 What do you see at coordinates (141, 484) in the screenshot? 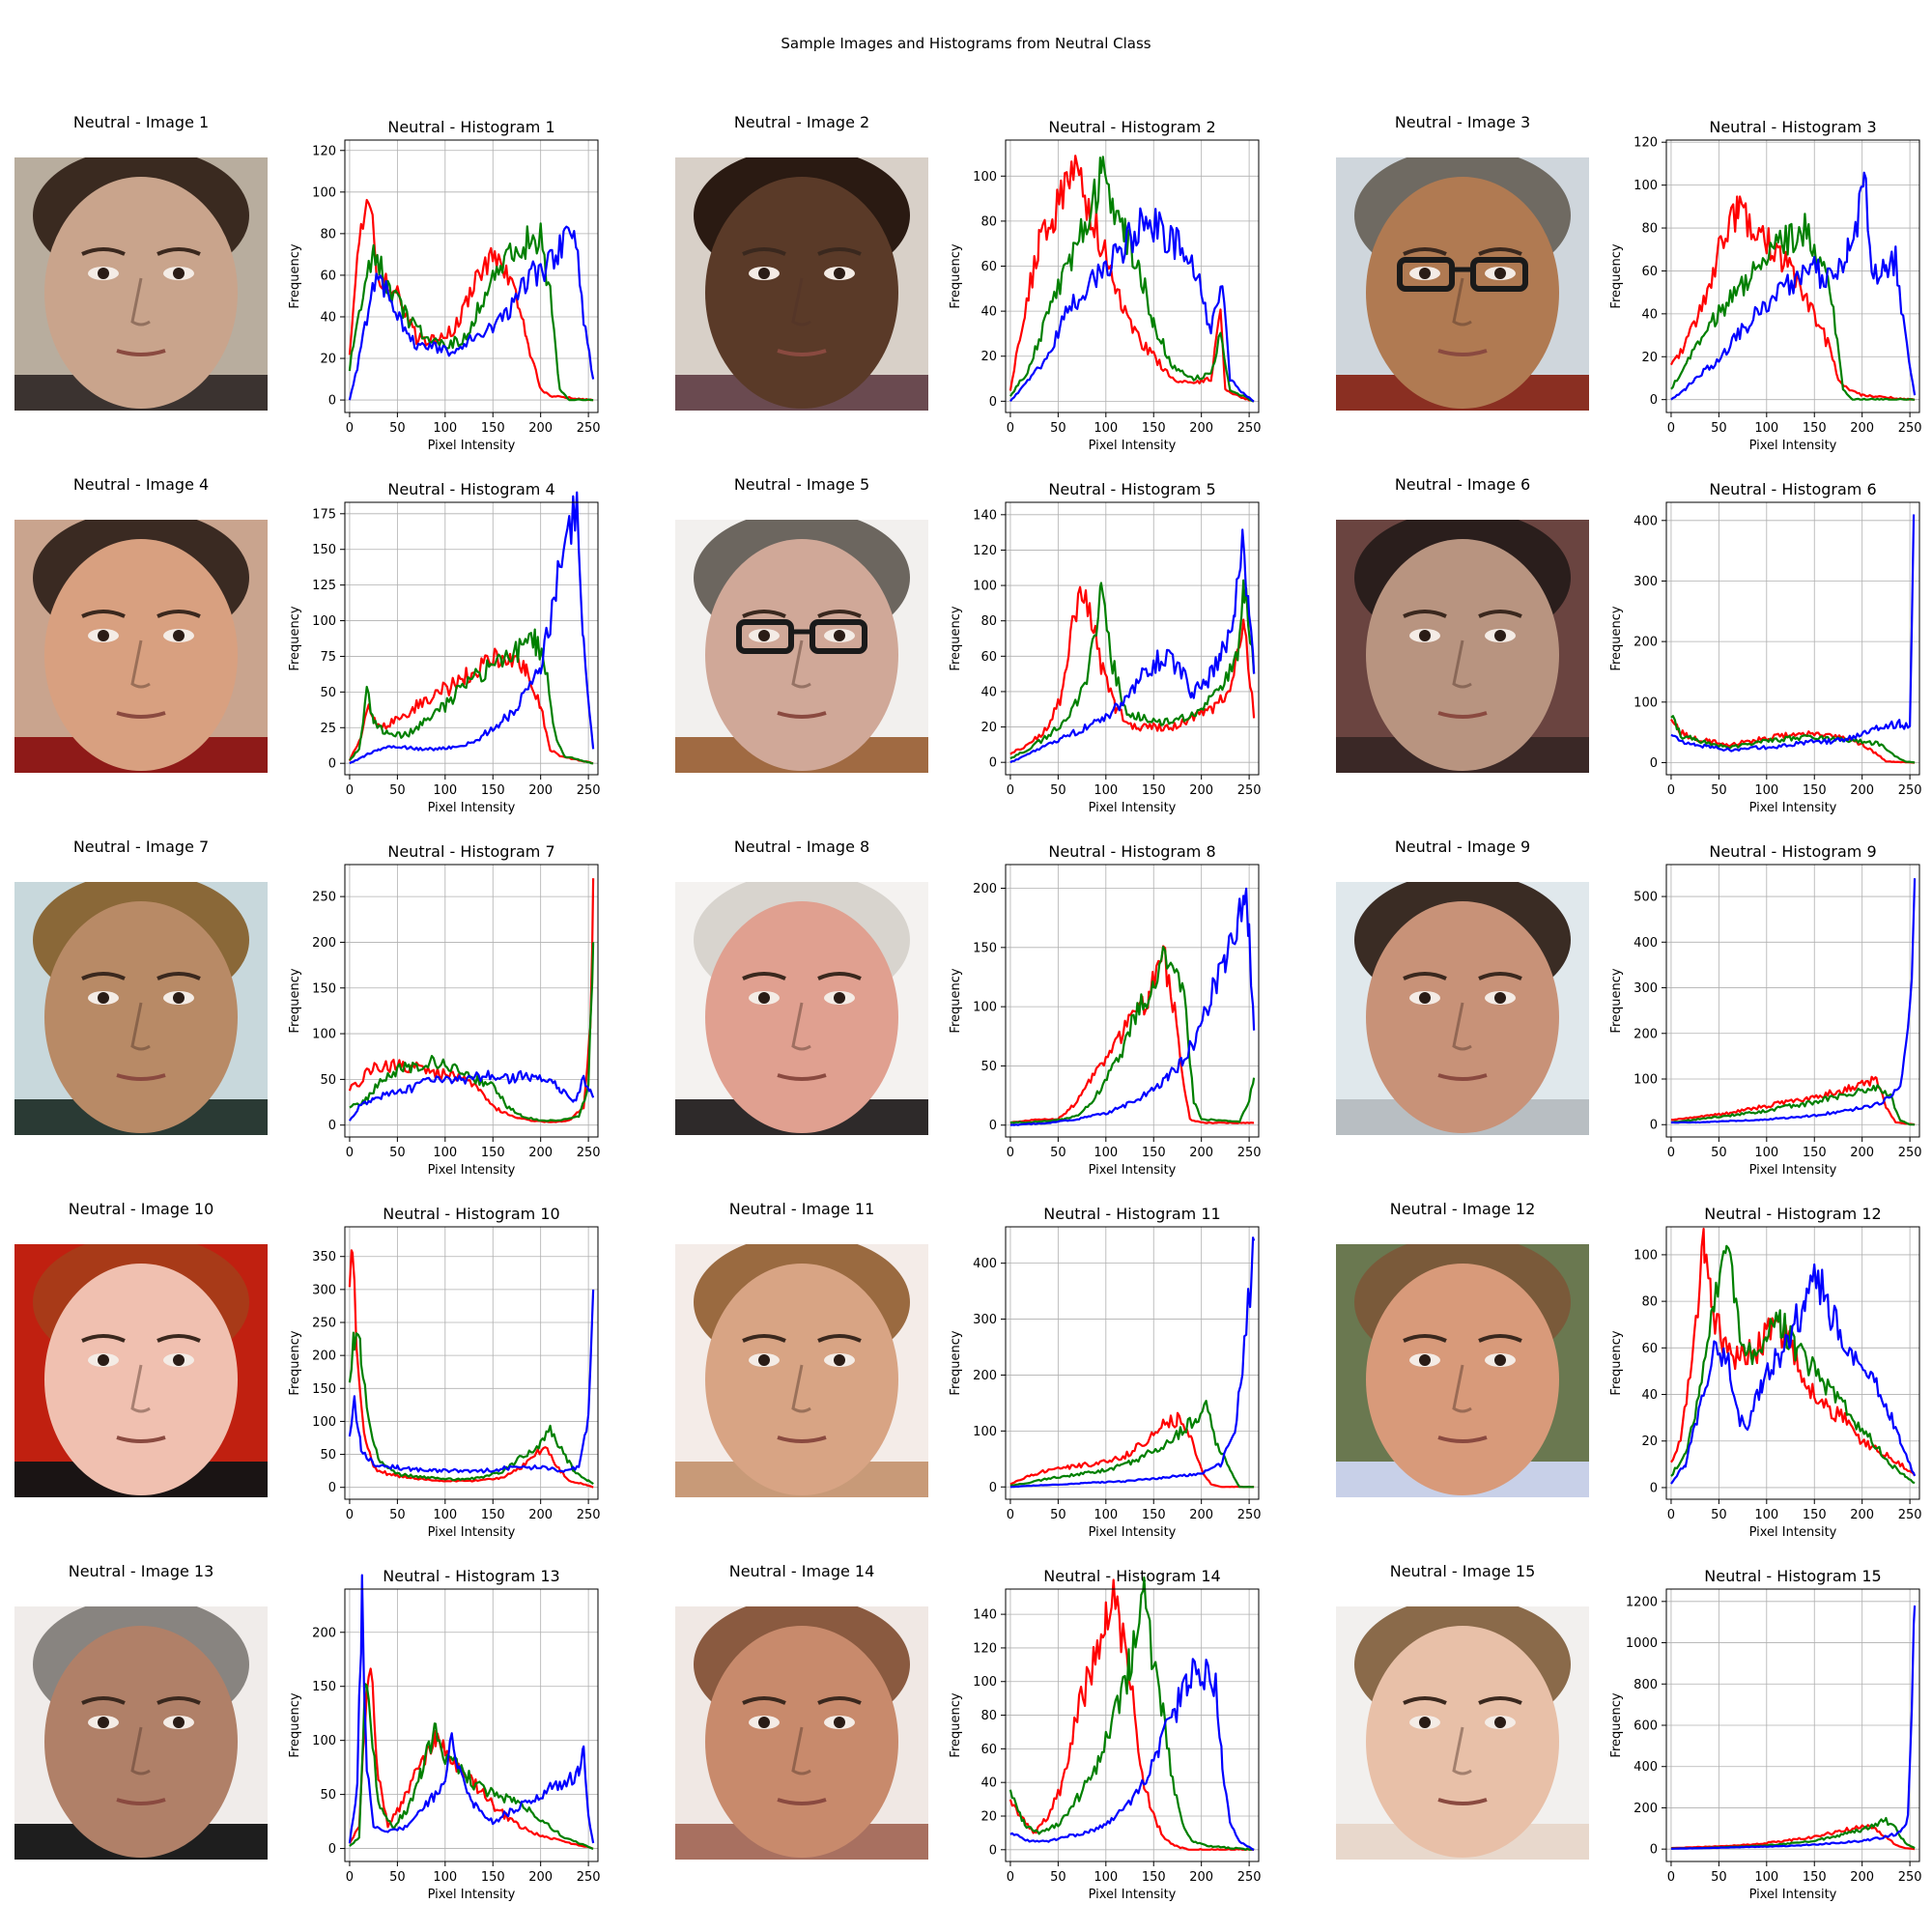
I see `image-title: Neutral - Image 4` at bounding box center [141, 484].